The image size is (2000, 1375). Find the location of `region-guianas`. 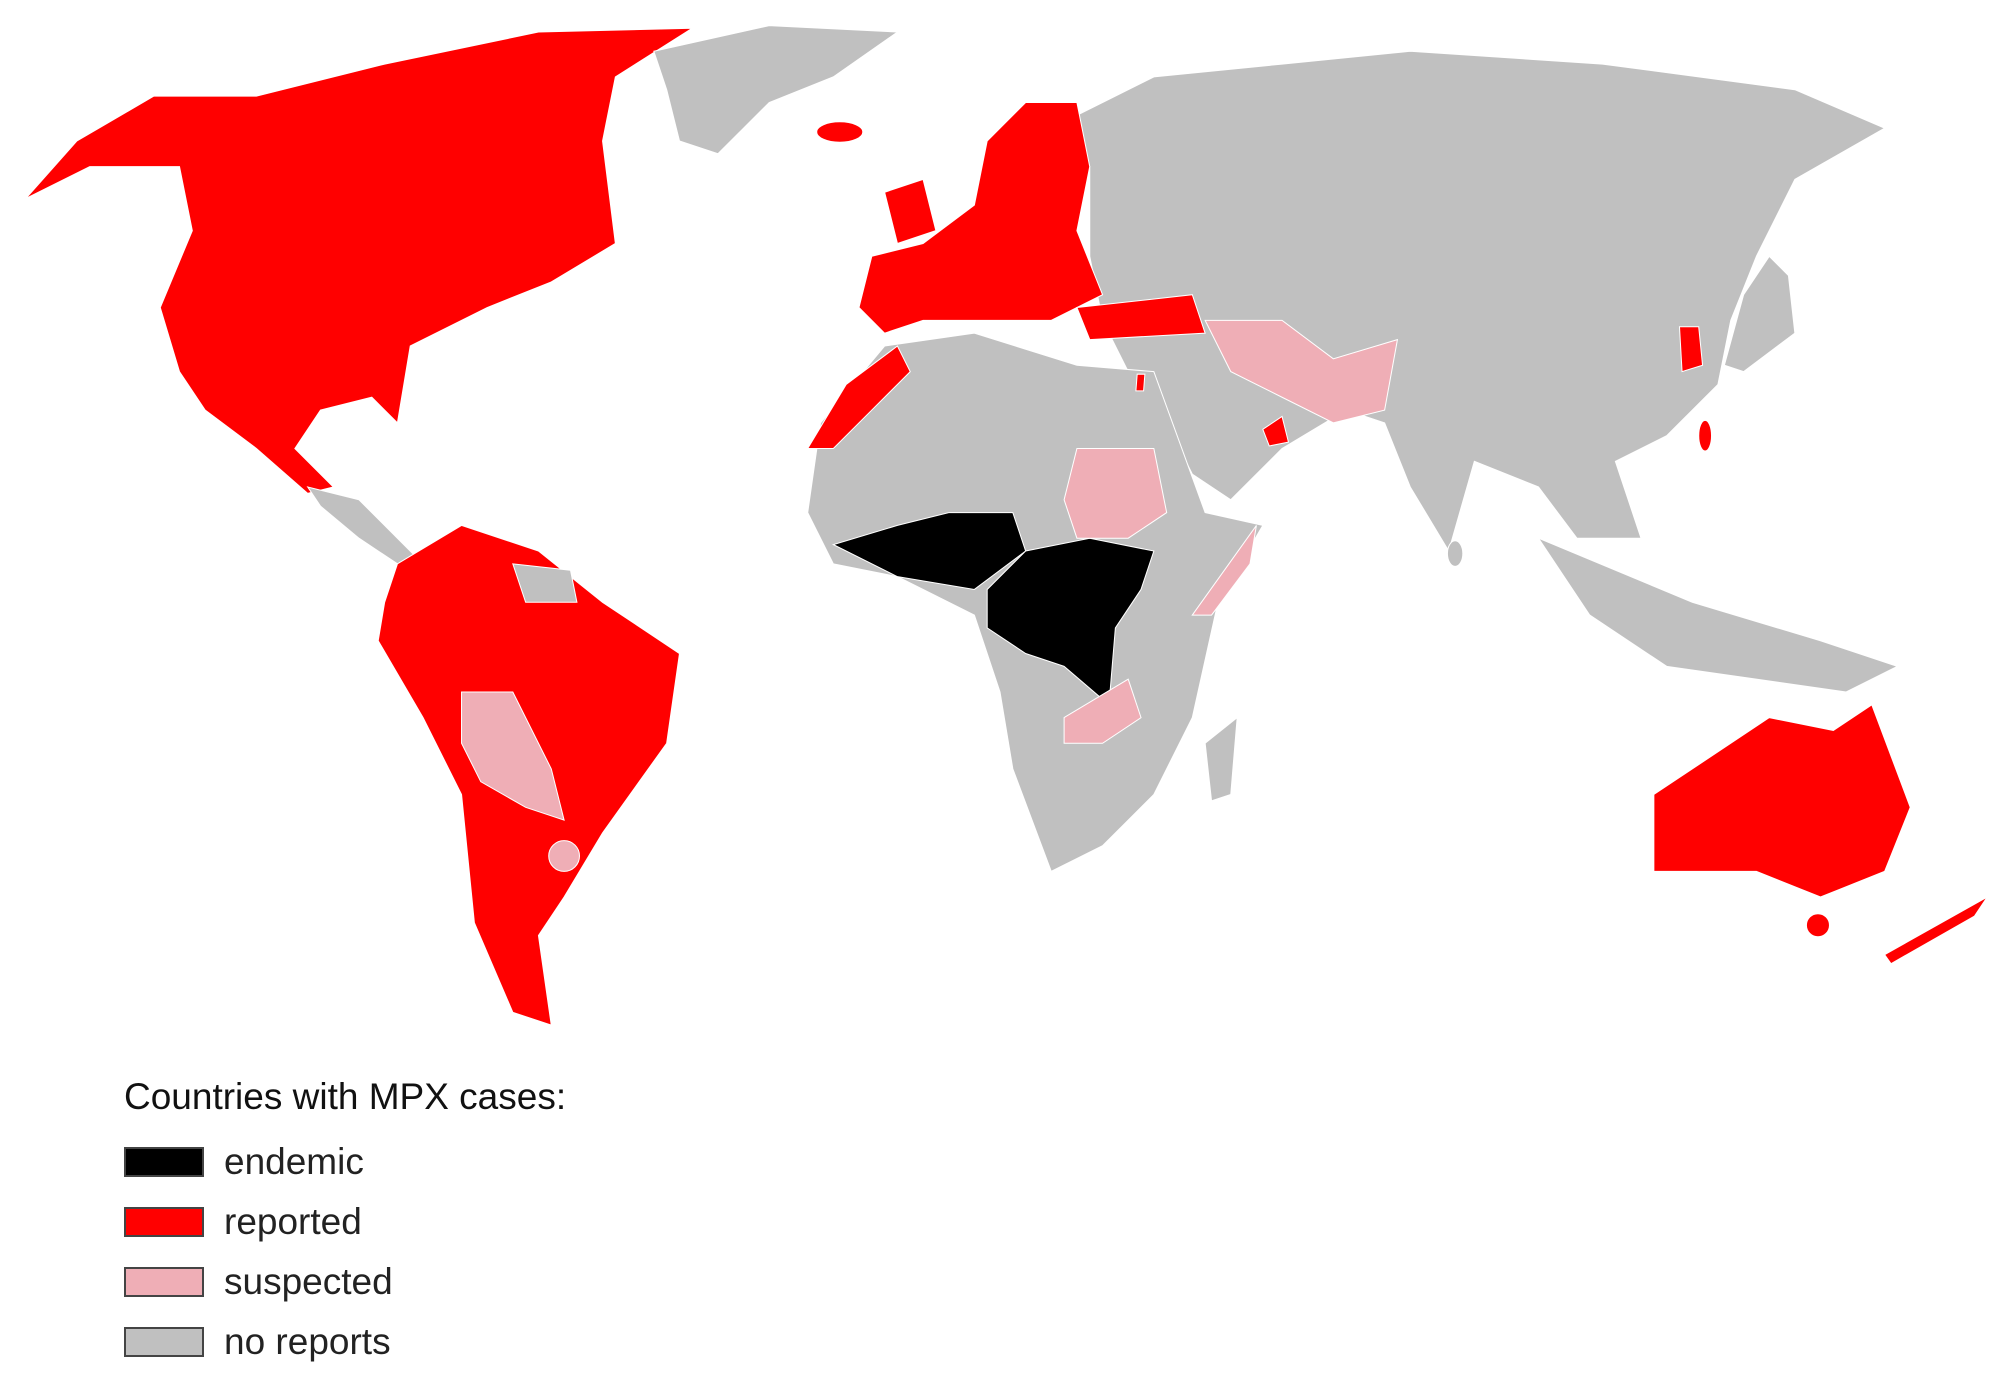

region-guianas is located at coordinates (545, 583).